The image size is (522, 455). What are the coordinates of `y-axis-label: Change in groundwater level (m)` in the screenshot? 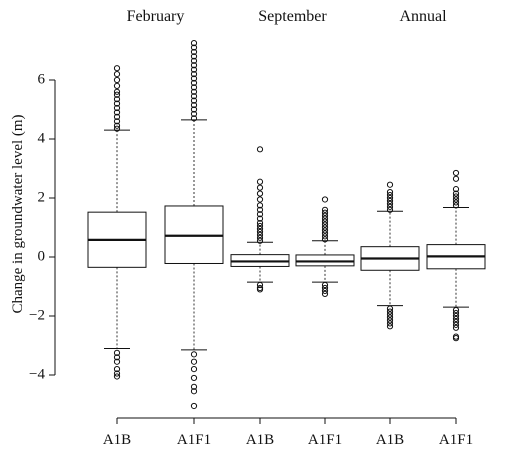 It's located at (18, 213).